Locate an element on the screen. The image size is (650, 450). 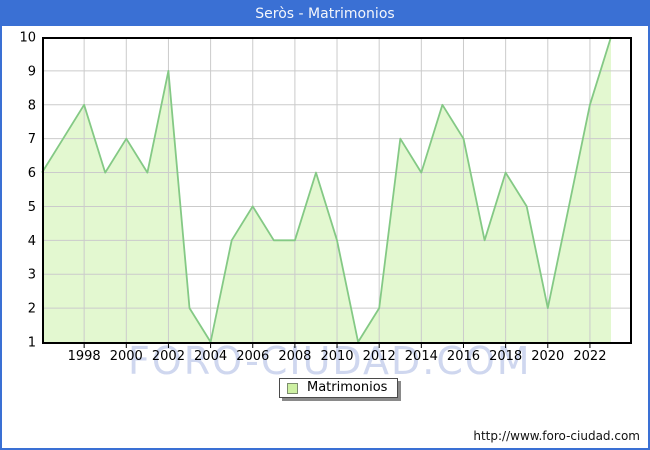
chart-title-bar: Seròs - Matrimonios is located at coordinates (325, 14).